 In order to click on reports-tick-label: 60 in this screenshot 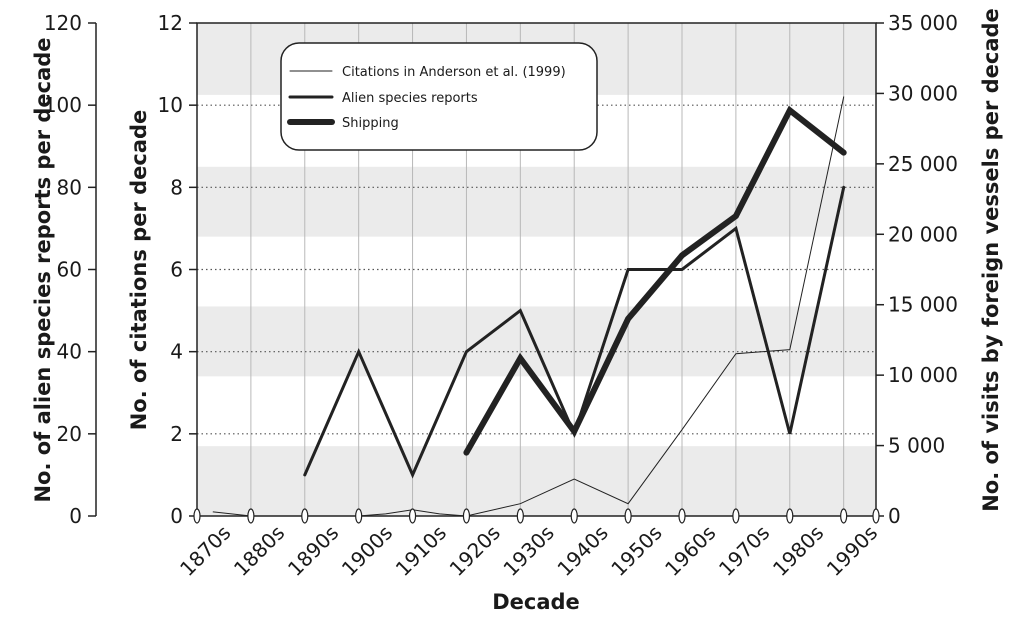, I will do `click(69, 270)`.